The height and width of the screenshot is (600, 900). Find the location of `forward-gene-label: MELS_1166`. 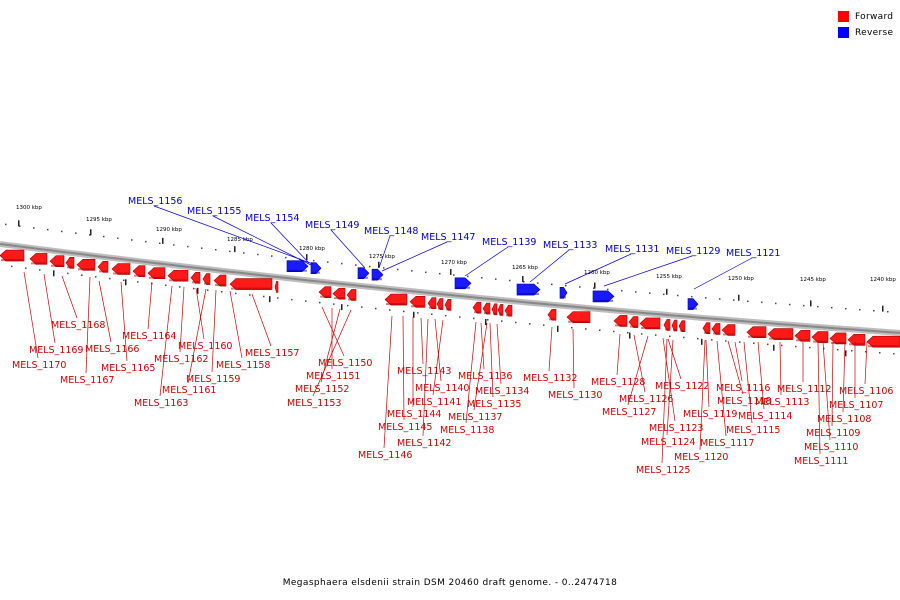

forward-gene-label: MELS_1166 is located at coordinates (112, 349).